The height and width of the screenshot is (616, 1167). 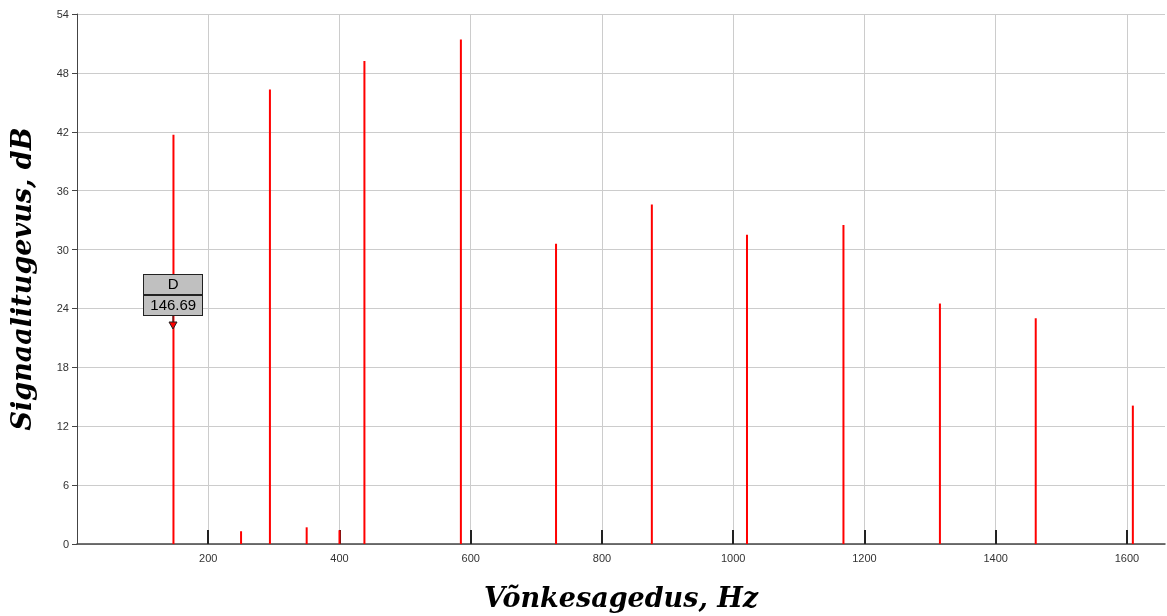 I want to click on y-tick-label: 30, so click(x=62, y=249).